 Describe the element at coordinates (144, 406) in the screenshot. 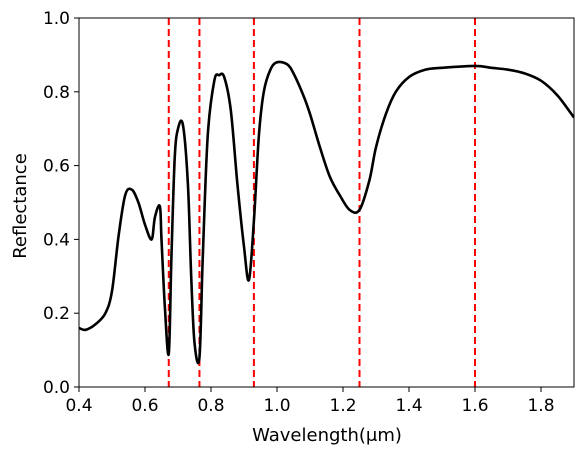

I see `x-tick-label: 0.6` at that location.